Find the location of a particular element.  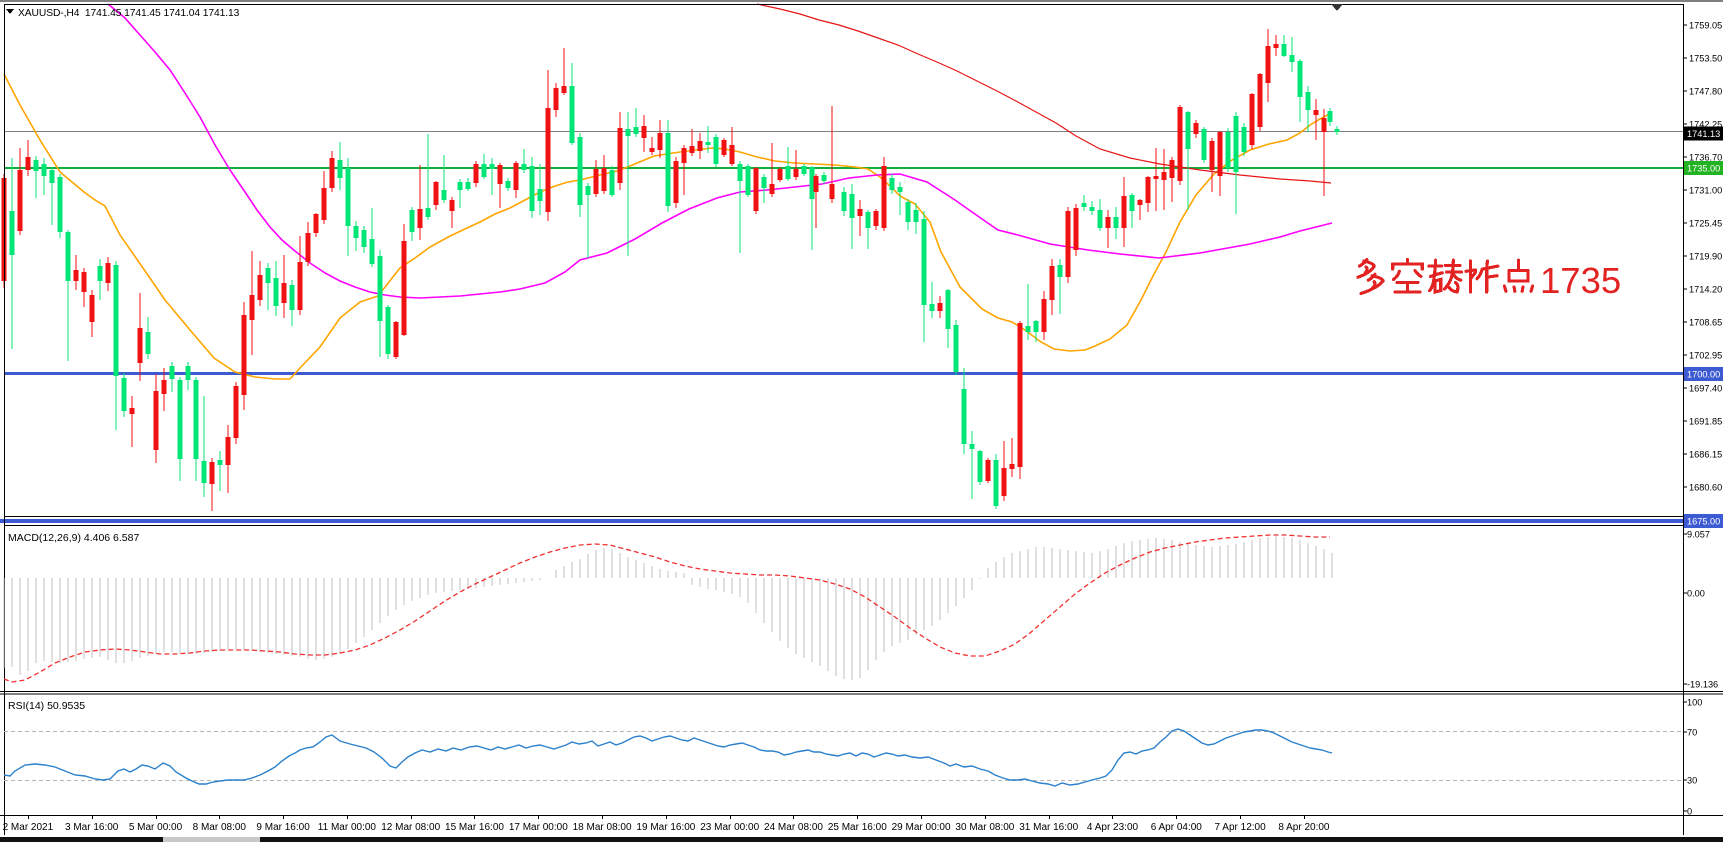

svg-text: 6 Apr 04:00 is located at coordinates (1177, 827).